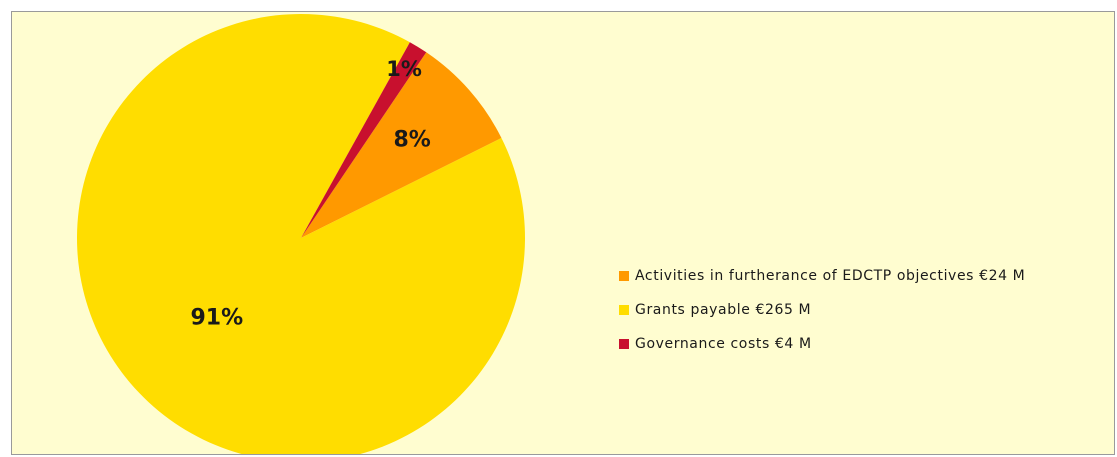 The image size is (1117, 457). I want to click on data-label-governance: 1%, so click(404, 69).